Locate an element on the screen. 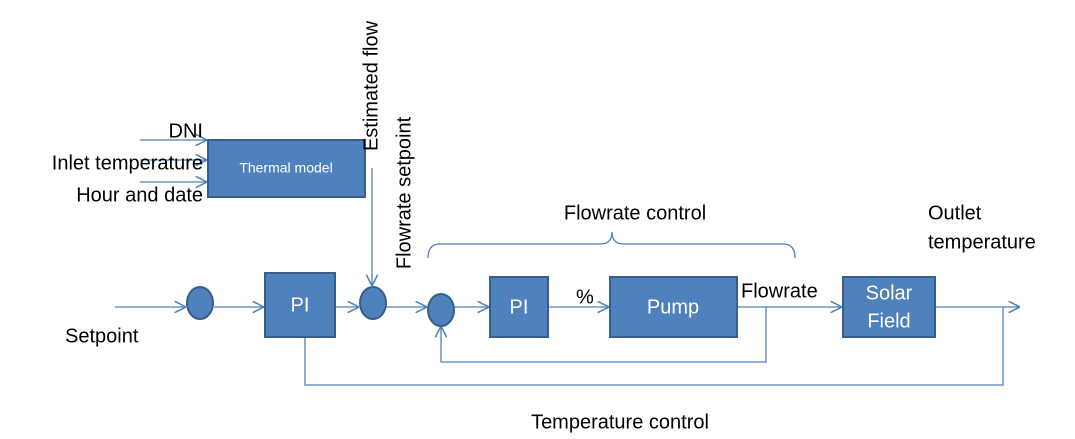  pump-label: Pump is located at coordinates (673, 307).